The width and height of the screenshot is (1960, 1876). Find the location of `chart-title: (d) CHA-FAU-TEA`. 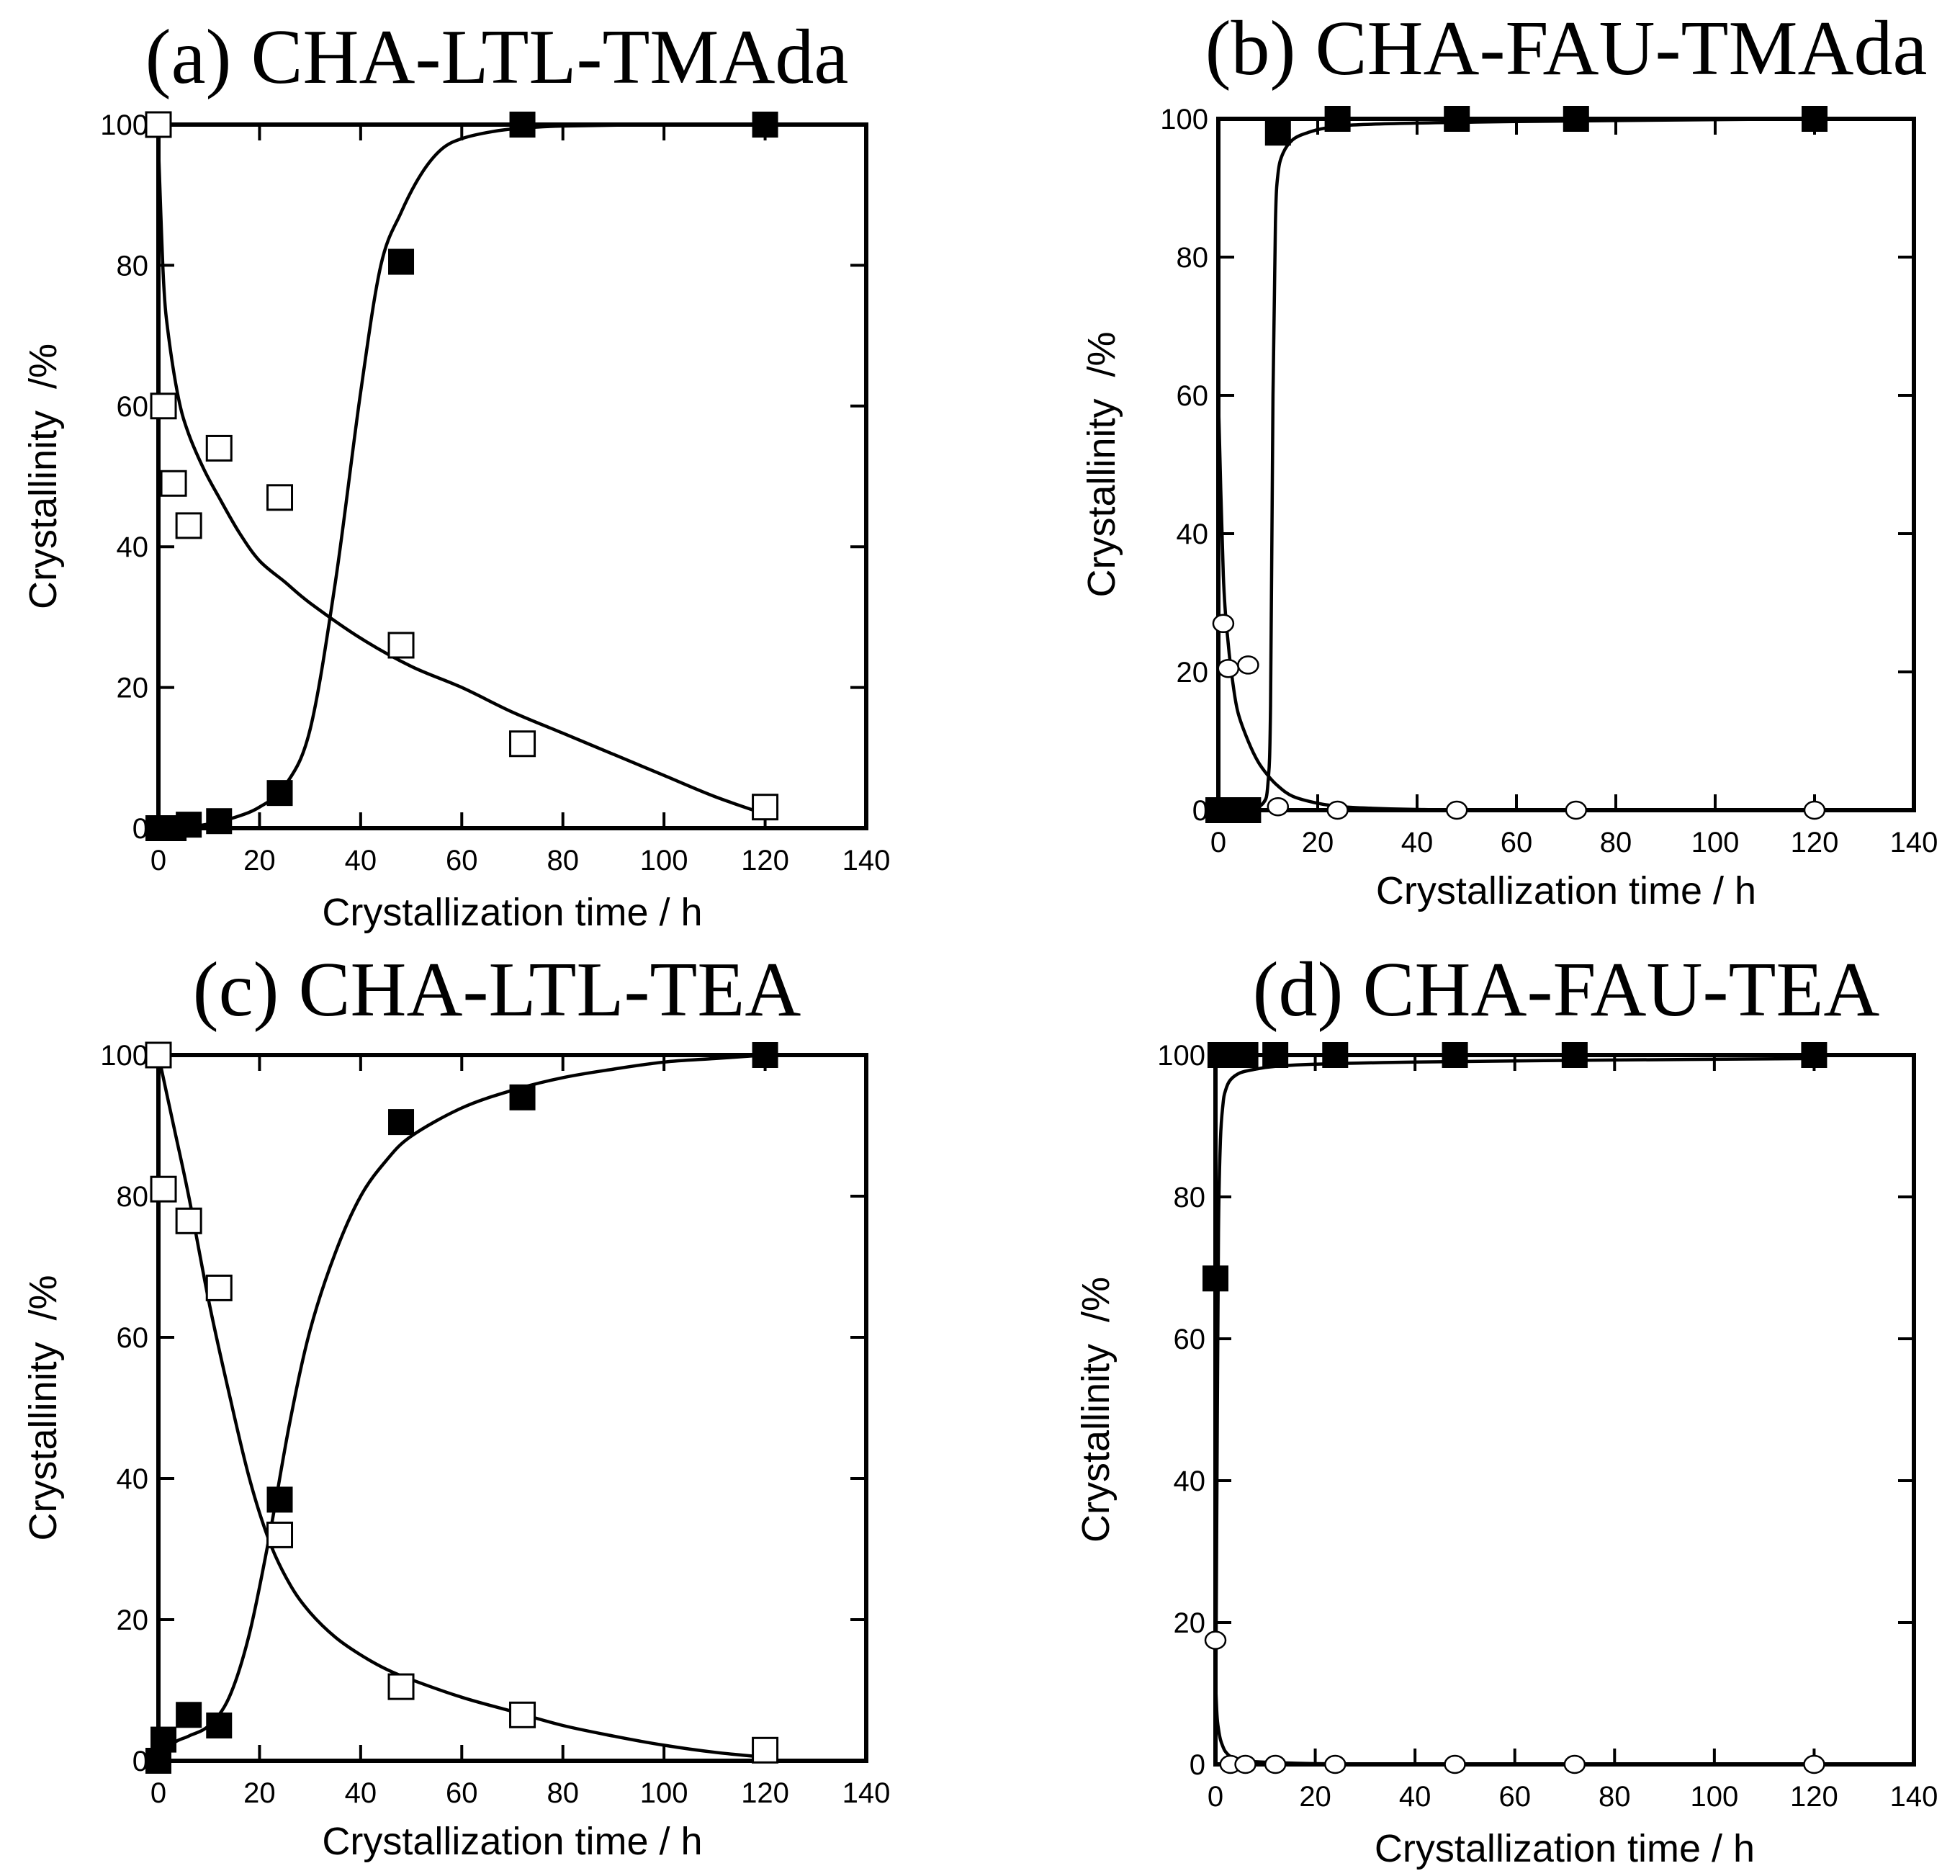

chart-title: (d) CHA-FAU-TEA is located at coordinates (1567, 990).